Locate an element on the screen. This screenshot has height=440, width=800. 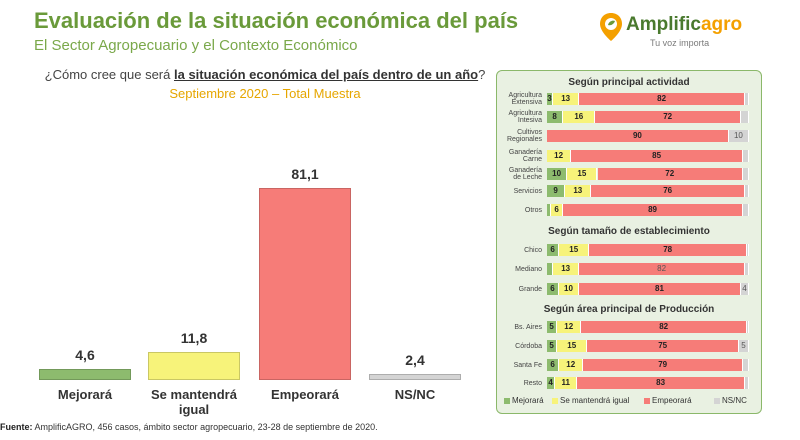
stacked-segment: 75 is located at coordinates (663, 346).